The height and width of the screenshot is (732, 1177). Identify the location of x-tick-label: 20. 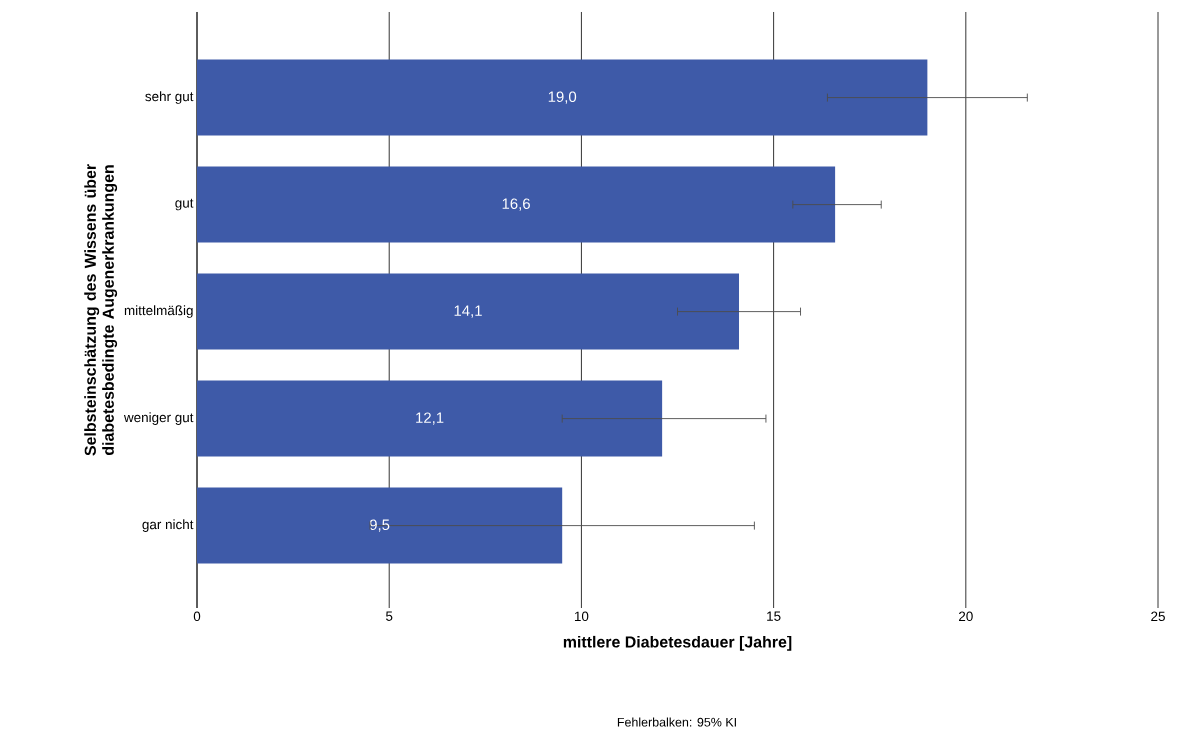
(966, 616).